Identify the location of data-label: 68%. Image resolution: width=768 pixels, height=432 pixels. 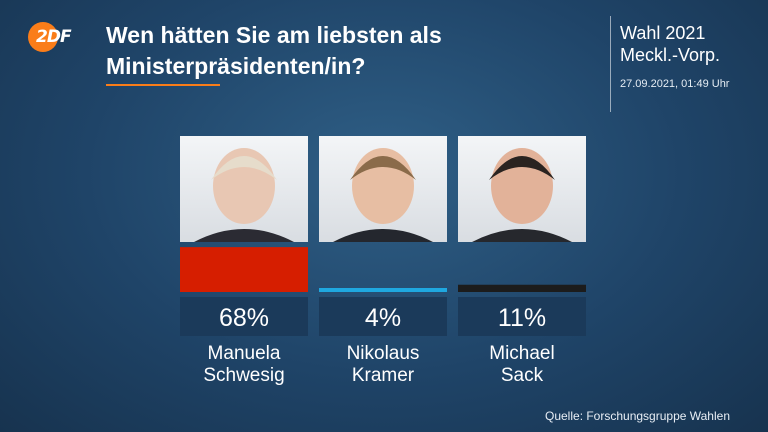
(244, 318).